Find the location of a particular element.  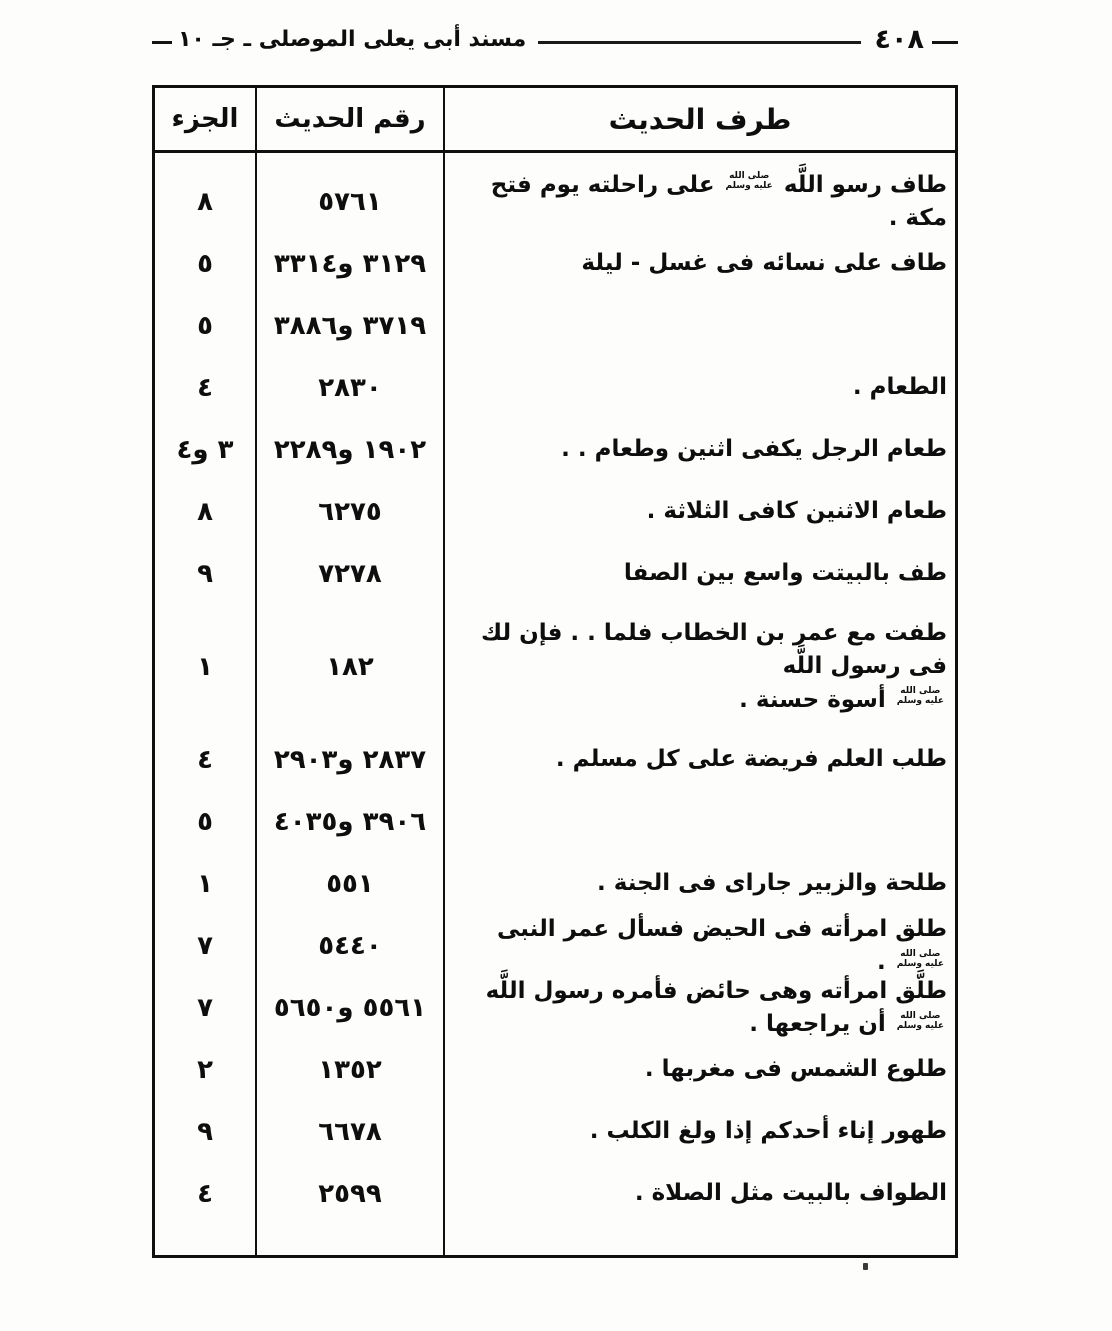

hadith-number-cell: ٦٢٧٥ is located at coordinates (350, 512).